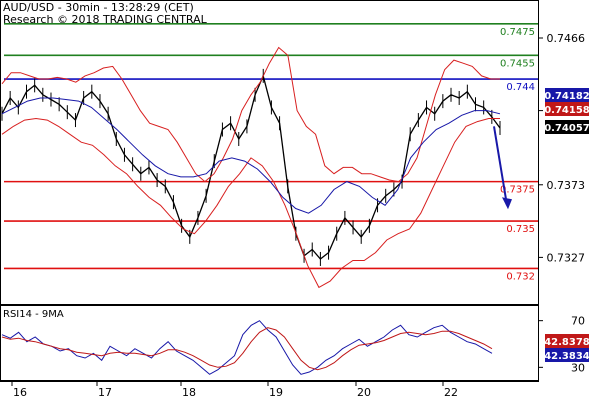  I want to click on y-tick-label: 0.7466, so click(566, 38).